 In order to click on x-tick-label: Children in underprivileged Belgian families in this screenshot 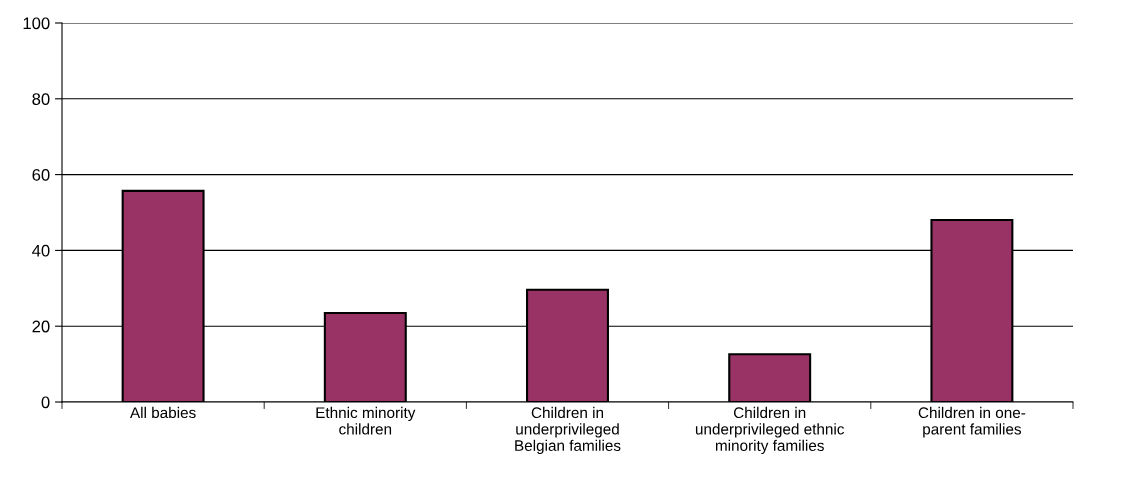, I will do `click(568, 430)`.